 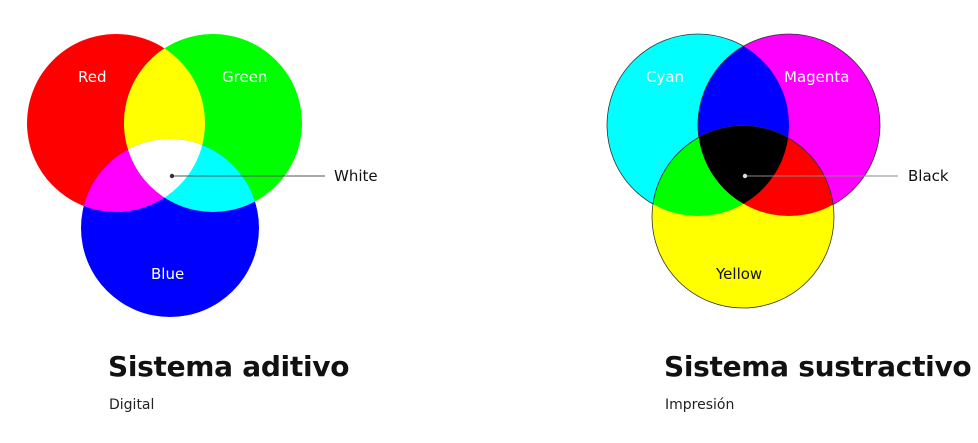 What do you see at coordinates (745, 176) in the screenshot?
I see `subtractive-pointer-dot` at bounding box center [745, 176].